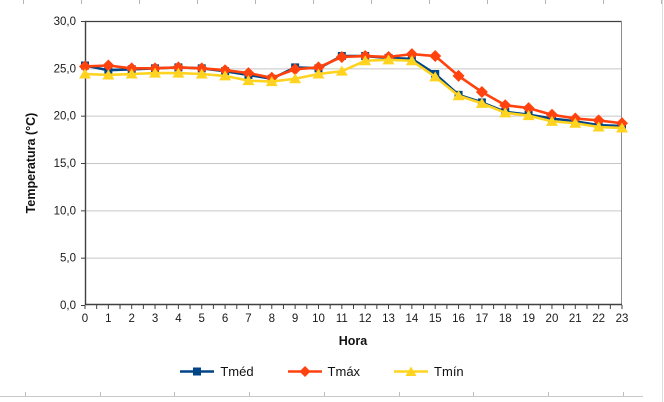 This screenshot has width=664, height=402. I want to click on x-tick-label: 2, so click(131, 319).